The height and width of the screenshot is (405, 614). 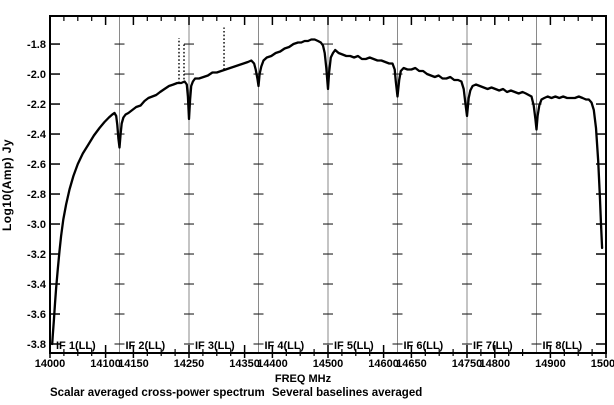 I want to click on x-tick-label: 14000, so click(x=50, y=364).